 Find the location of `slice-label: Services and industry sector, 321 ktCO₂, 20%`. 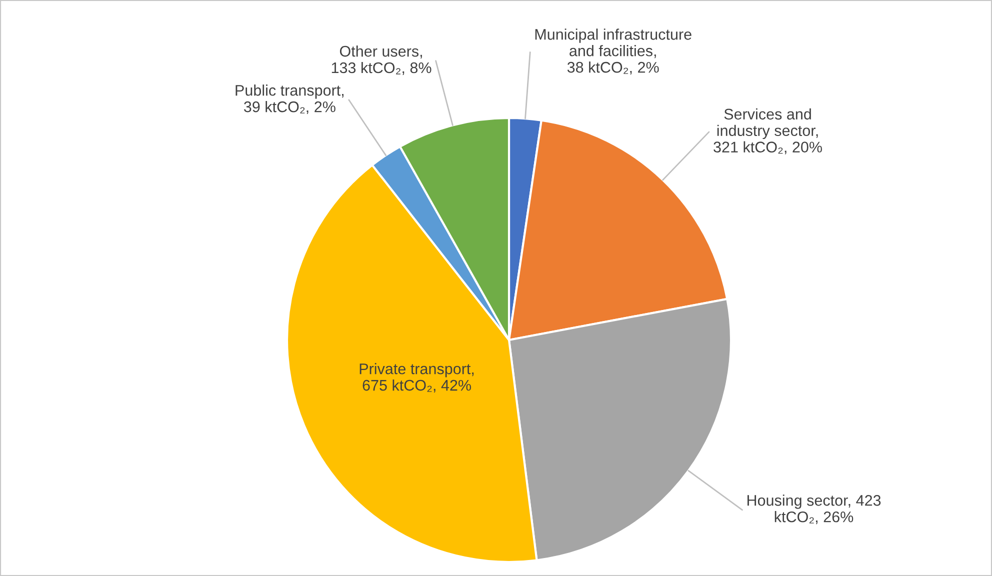

slice-label: Services and industry sector, 321 ktCO₂, 20% is located at coordinates (768, 131).